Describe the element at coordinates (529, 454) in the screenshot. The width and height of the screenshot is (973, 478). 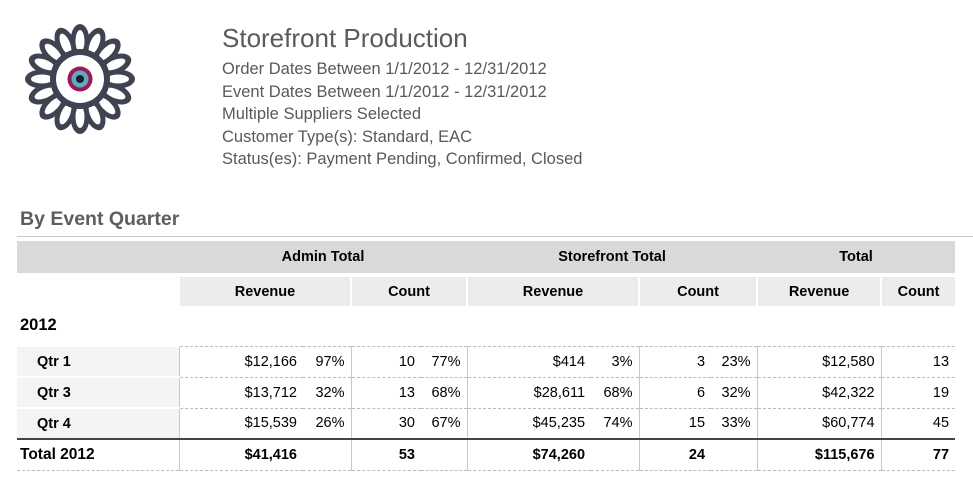
I see `storefront-revenue-total: $74,260` at that location.